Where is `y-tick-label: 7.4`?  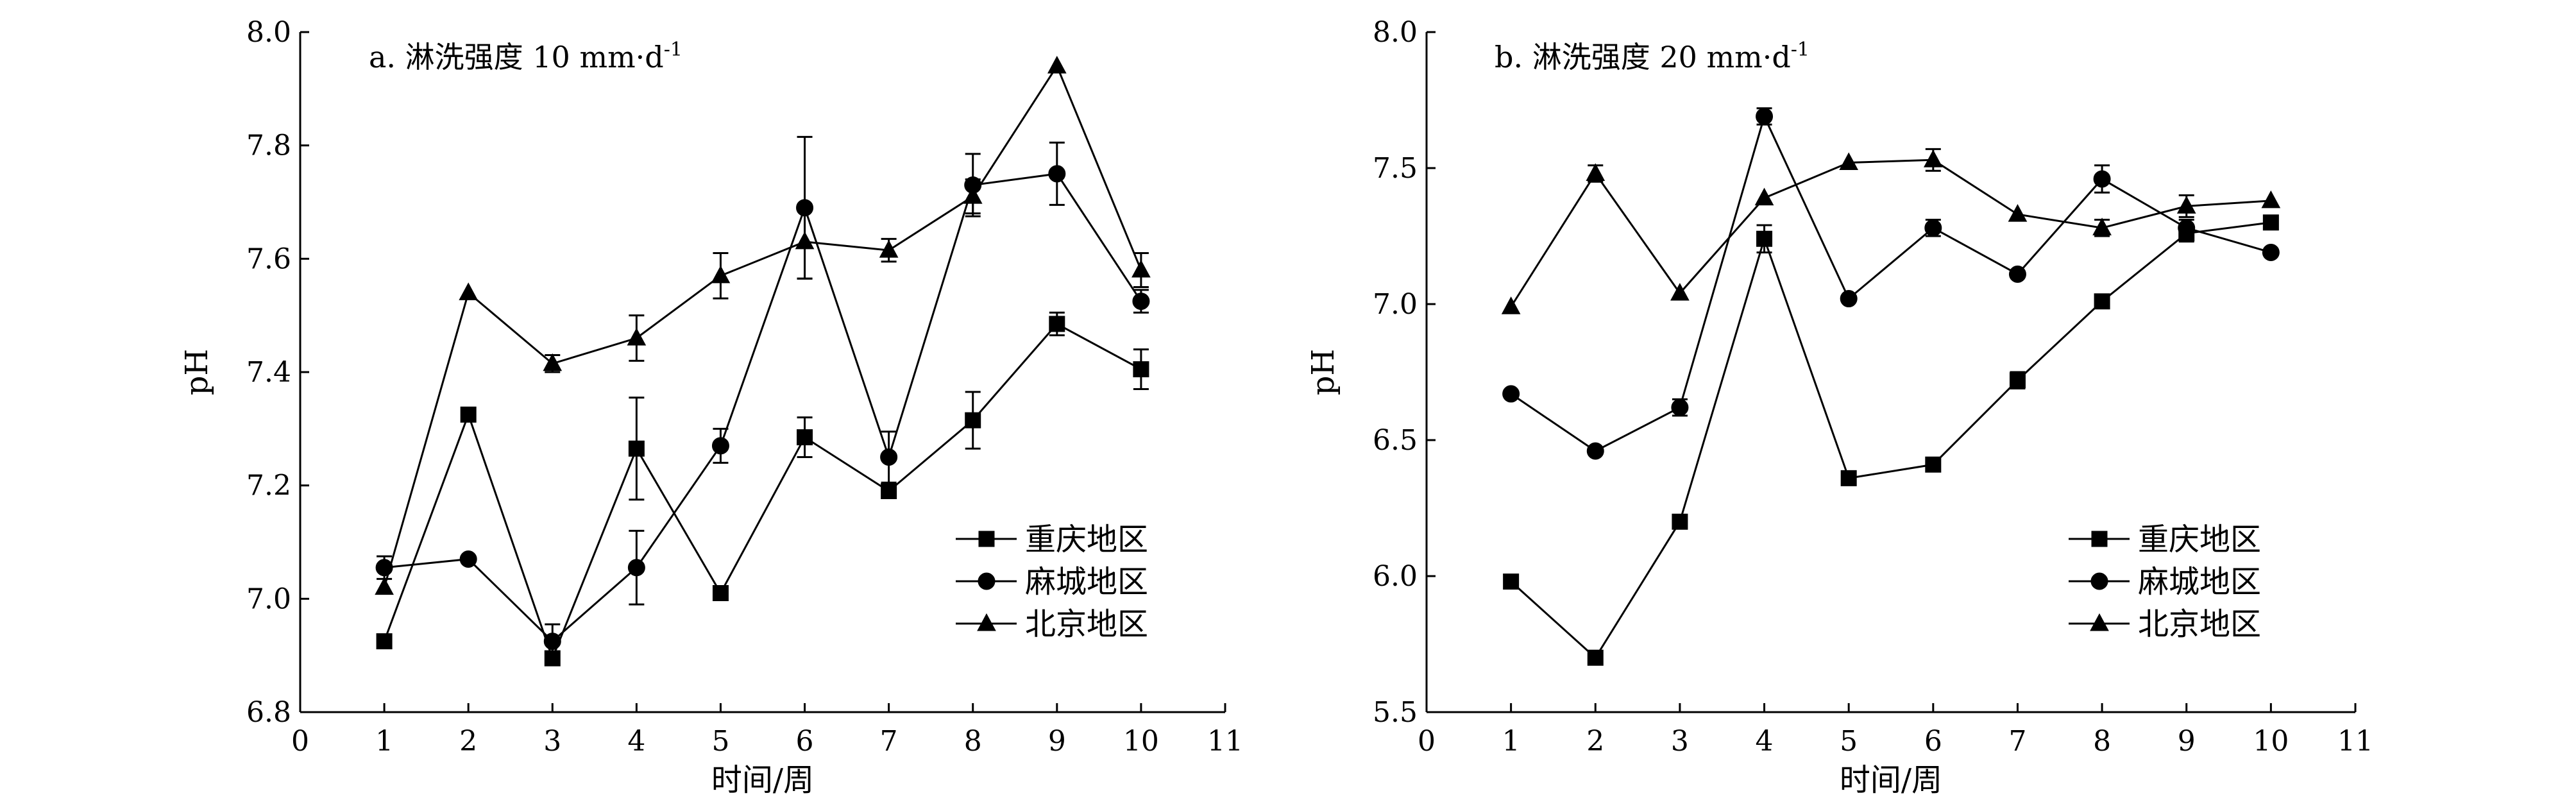 y-tick-label: 7.4 is located at coordinates (268, 372).